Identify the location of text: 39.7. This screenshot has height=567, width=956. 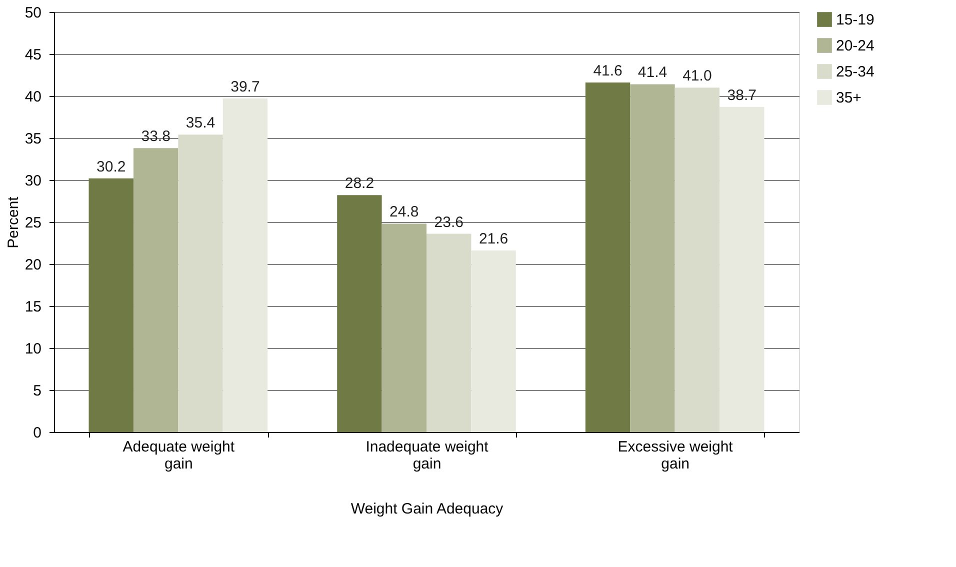
(245, 87).